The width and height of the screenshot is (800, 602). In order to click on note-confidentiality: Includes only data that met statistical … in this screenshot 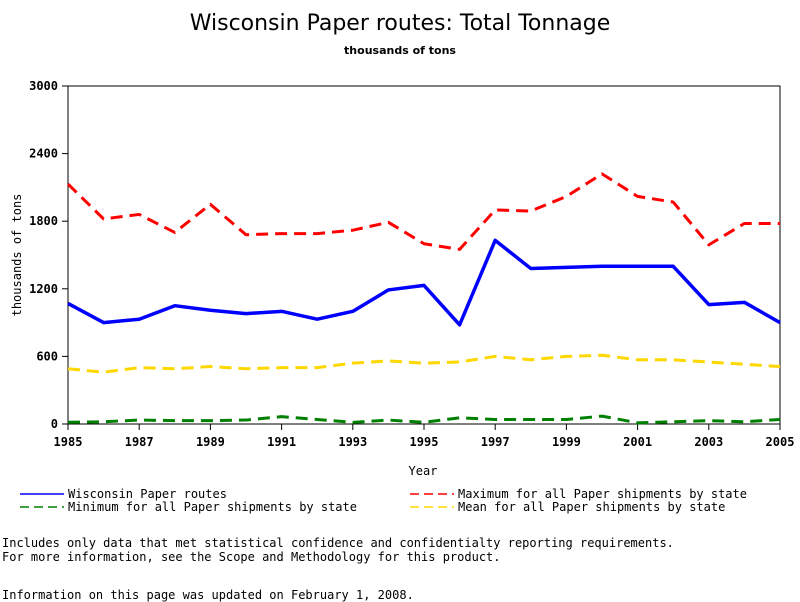, I will do `click(338, 543)`.